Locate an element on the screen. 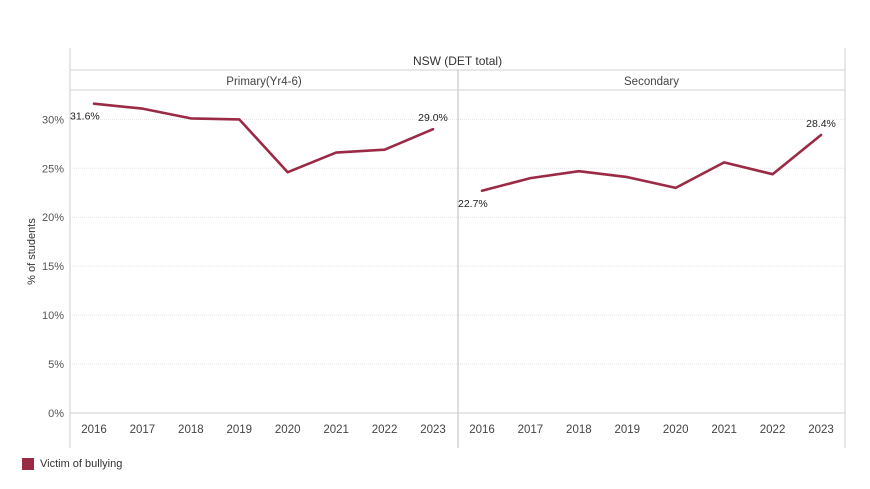  super-header: NSW (DET total) is located at coordinates (457, 61).